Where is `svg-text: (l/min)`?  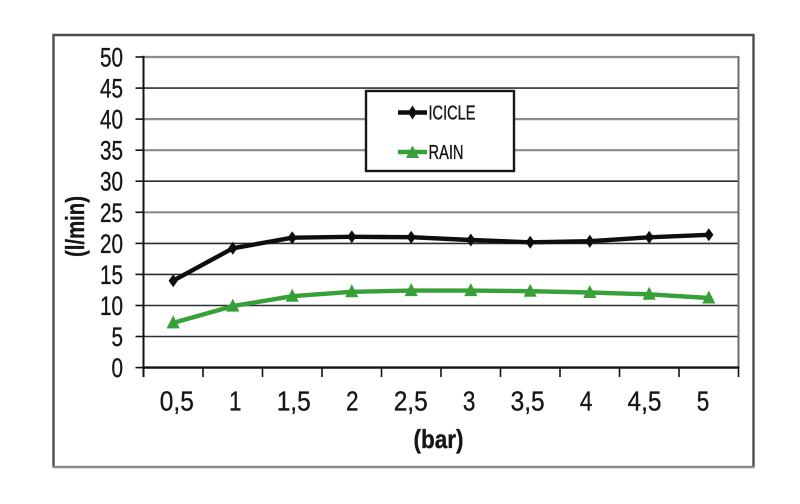 svg-text: (l/min) is located at coordinates (75, 226).